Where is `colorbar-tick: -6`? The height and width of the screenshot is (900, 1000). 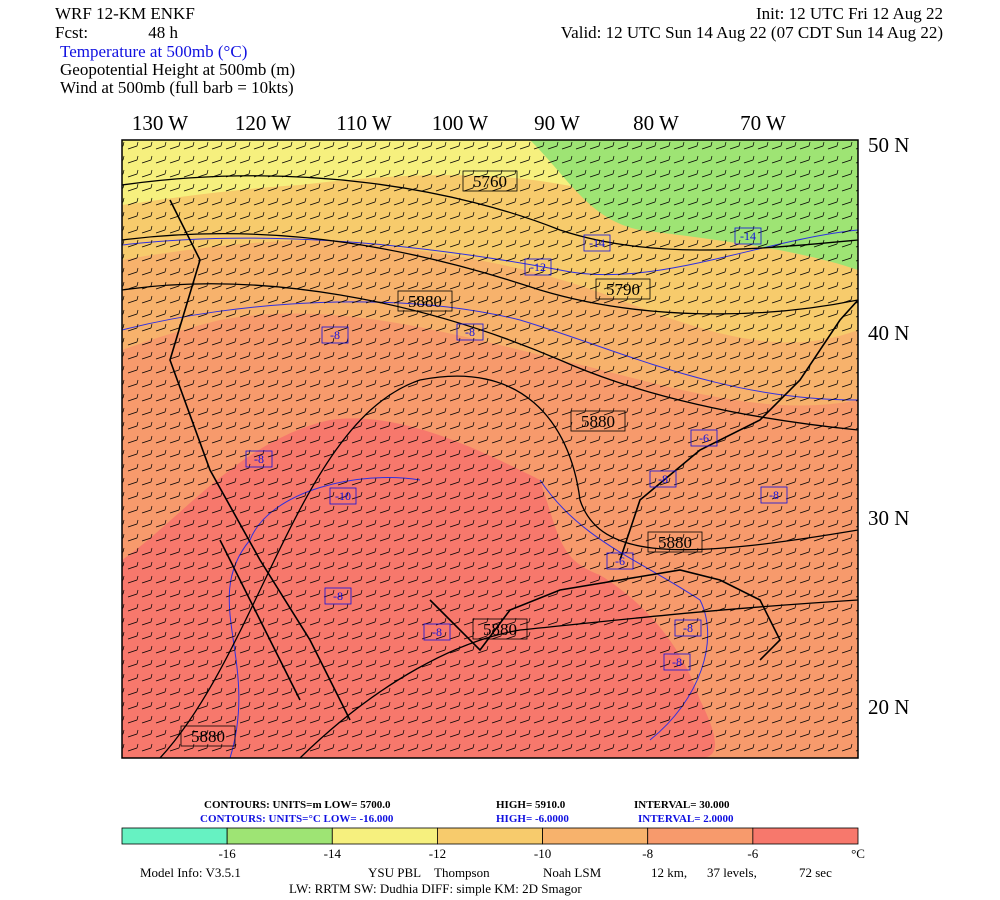
colorbar-tick: -6 is located at coordinates (752, 853).